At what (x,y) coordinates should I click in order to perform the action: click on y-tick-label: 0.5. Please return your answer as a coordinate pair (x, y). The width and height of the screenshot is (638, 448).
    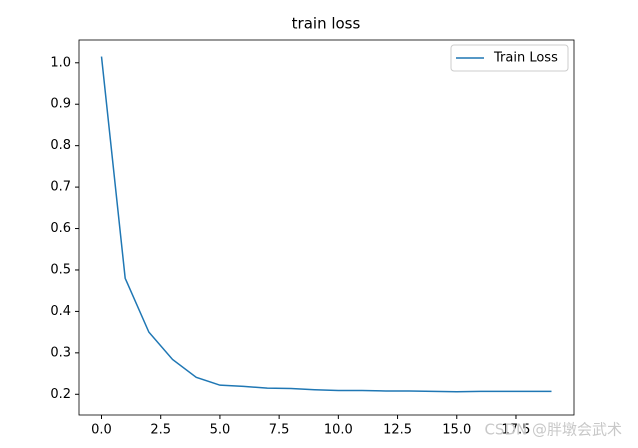
    Looking at the image, I should click on (60, 269).